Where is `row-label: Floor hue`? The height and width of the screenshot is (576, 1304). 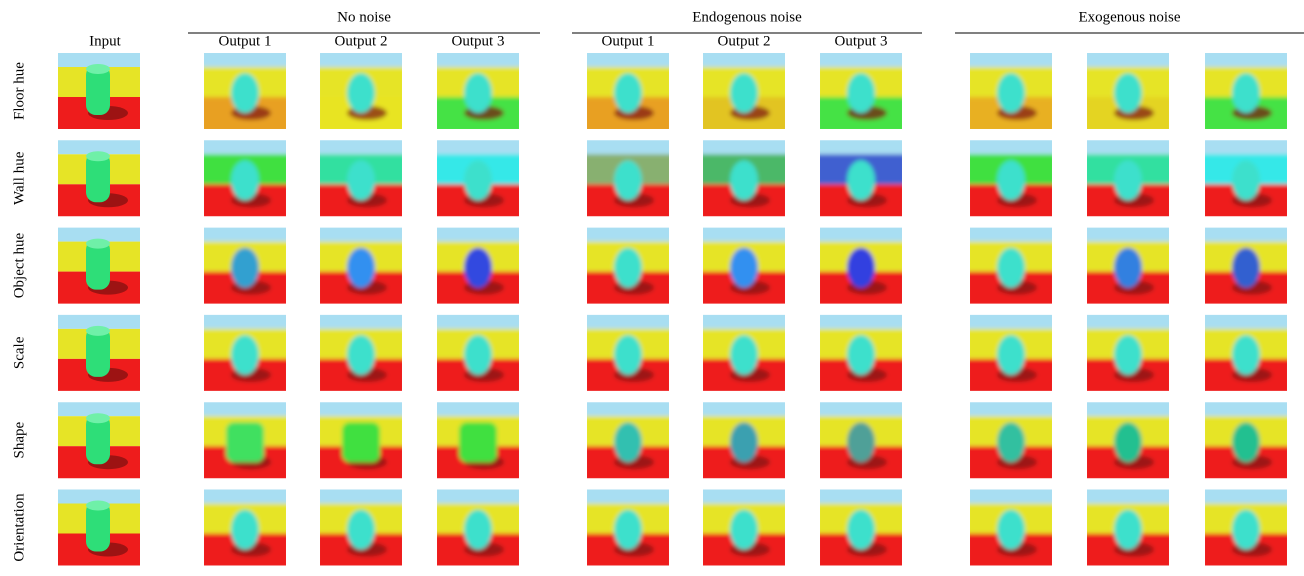 row-label: Floor hue is located at coordinates (19, 91).